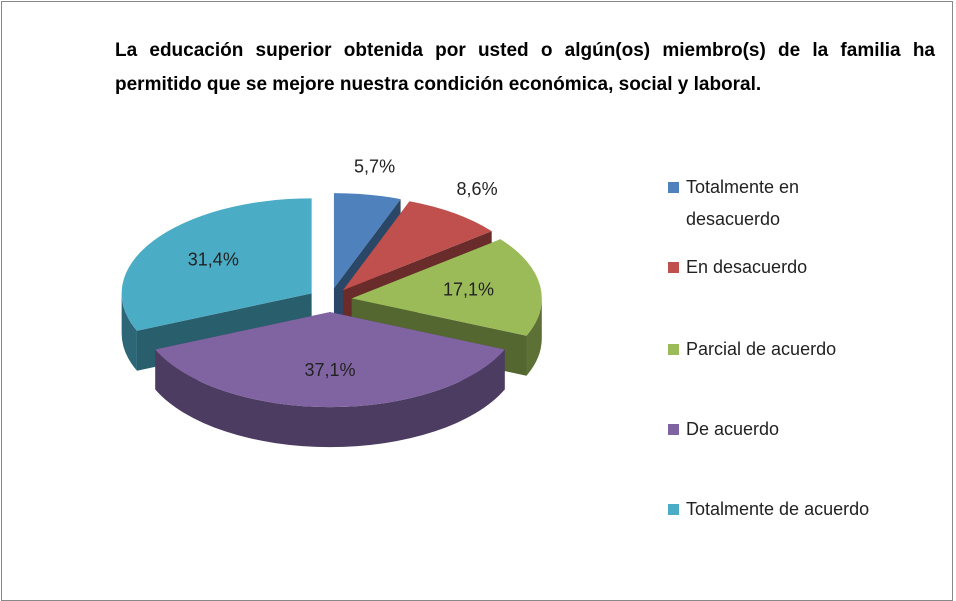  I want to click on data-label: 31,4%, so click(213, 260).